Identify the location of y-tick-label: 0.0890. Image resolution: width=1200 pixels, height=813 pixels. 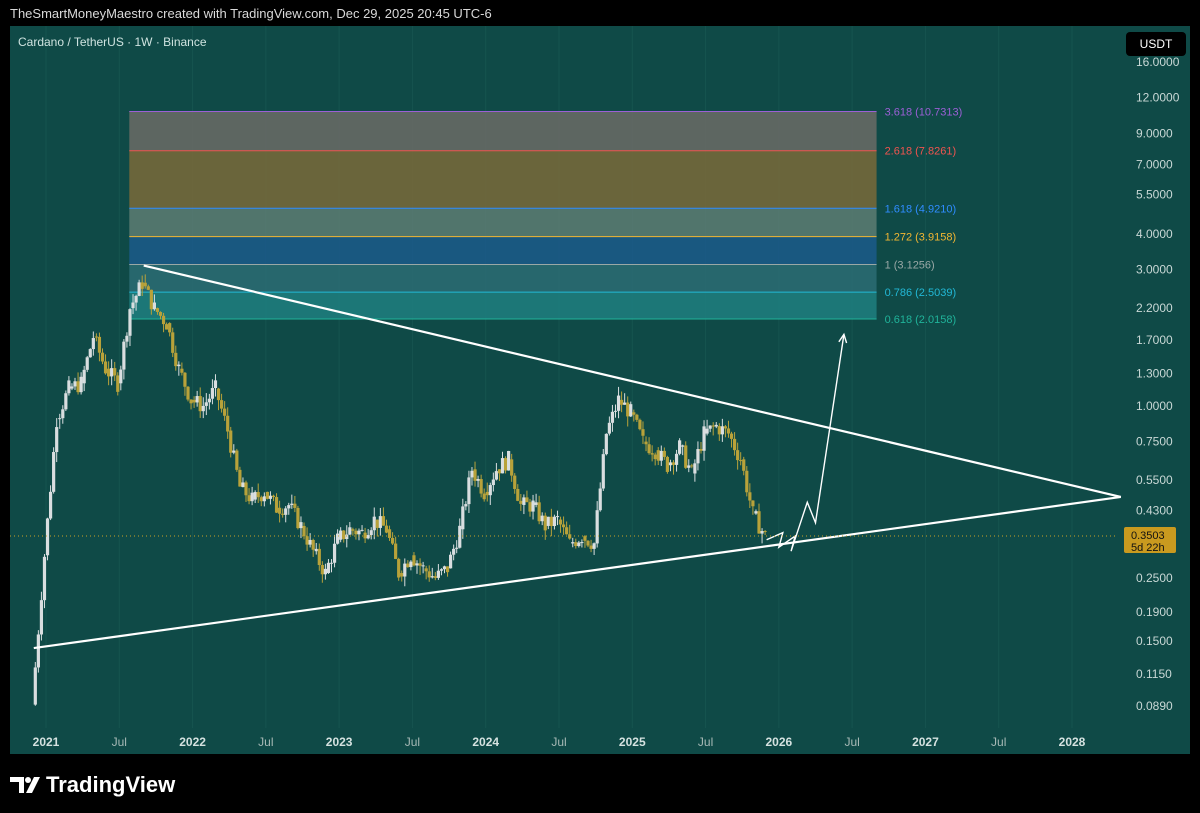
(1154, 706).